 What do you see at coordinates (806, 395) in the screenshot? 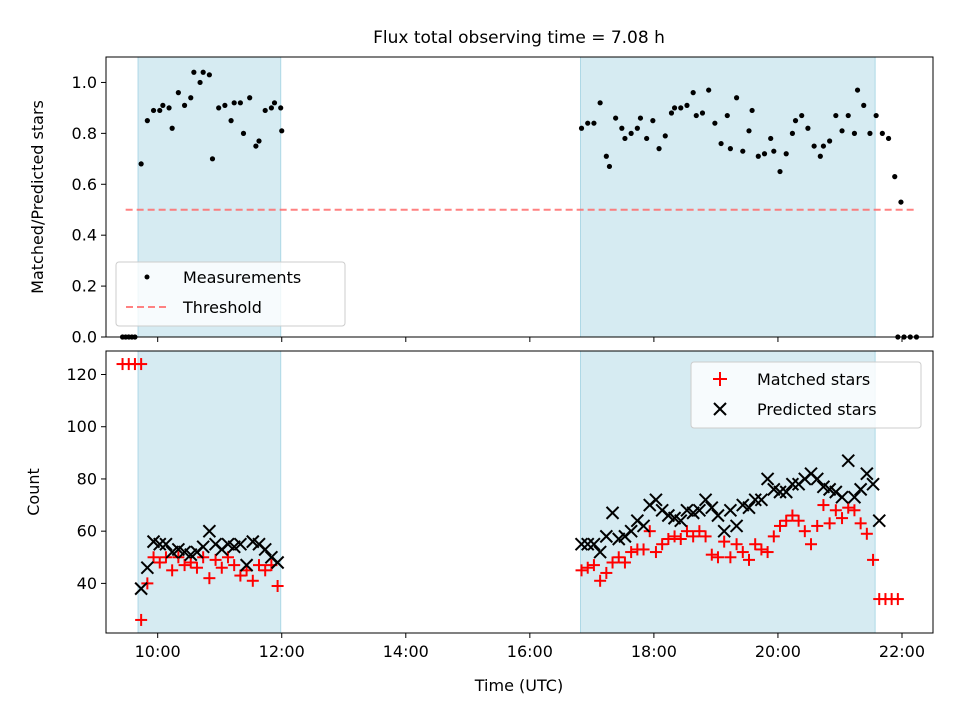
I see `count-legend: Matched stars Predicted stars` at bounding box center [806, 395].